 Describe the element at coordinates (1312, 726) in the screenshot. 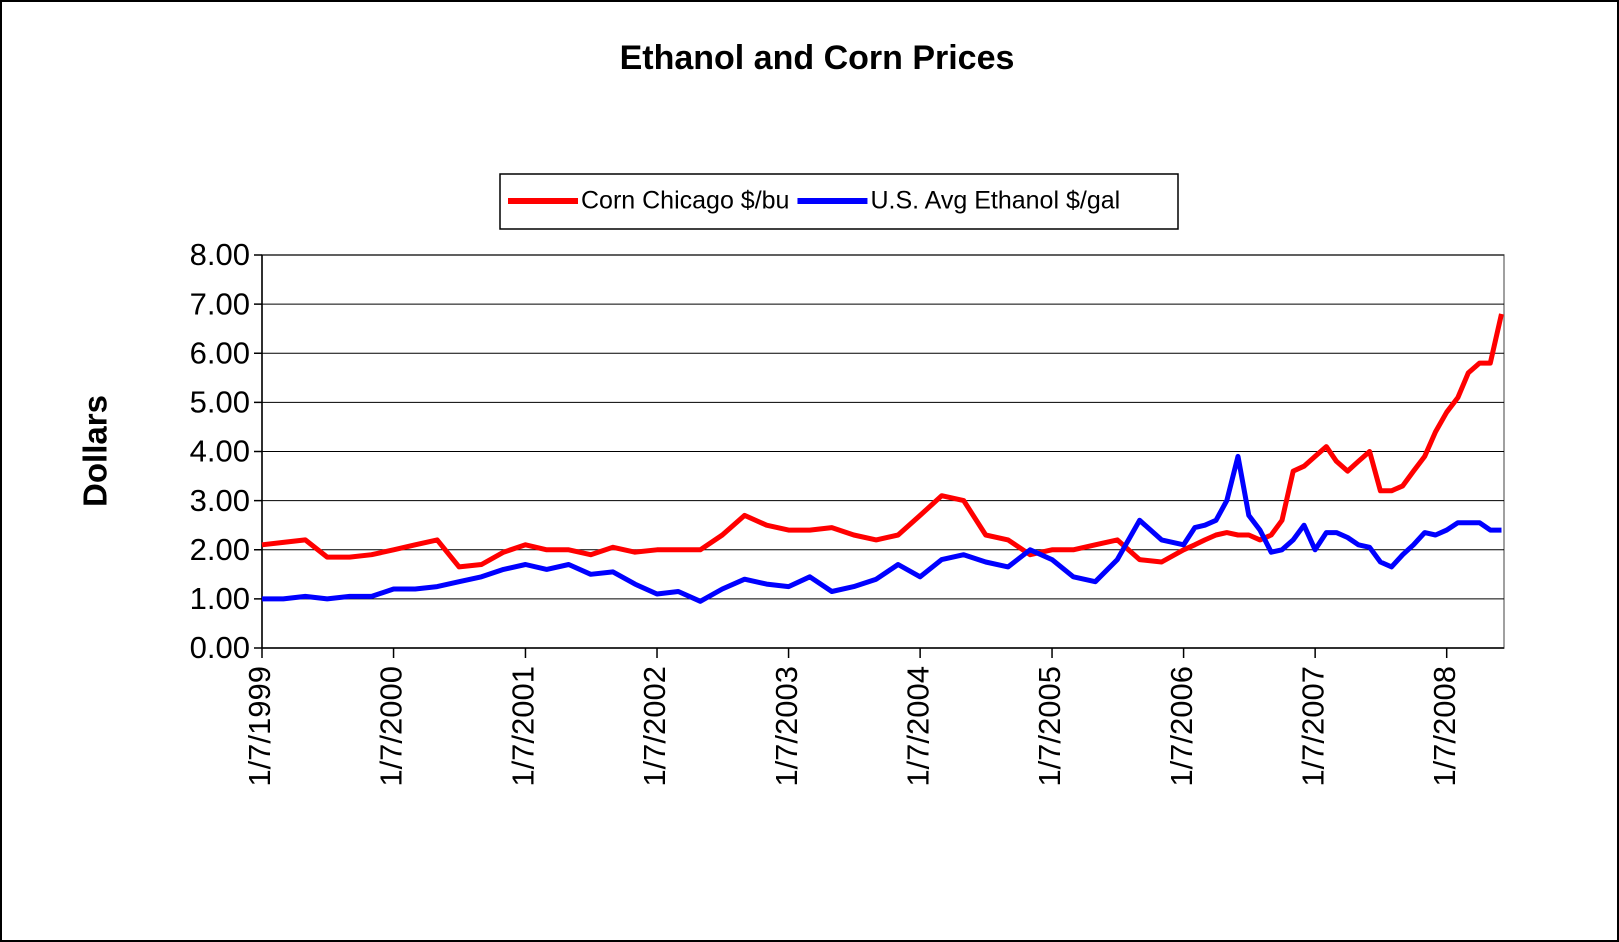

I see `x-tick-label: 1/7/2007` at that location.